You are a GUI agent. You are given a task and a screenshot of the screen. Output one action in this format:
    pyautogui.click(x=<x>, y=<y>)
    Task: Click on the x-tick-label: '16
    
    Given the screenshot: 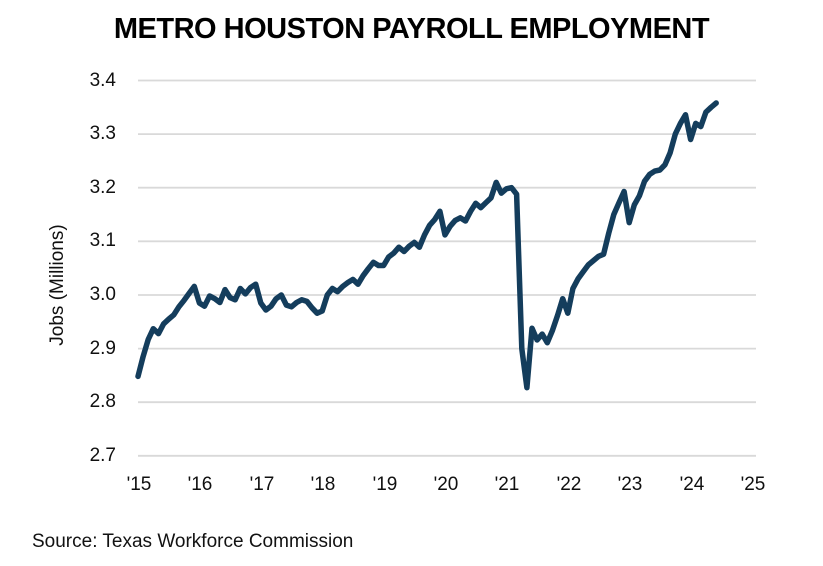 What is the action you would take?
    pyautogui.click(x=200, y=484)
    